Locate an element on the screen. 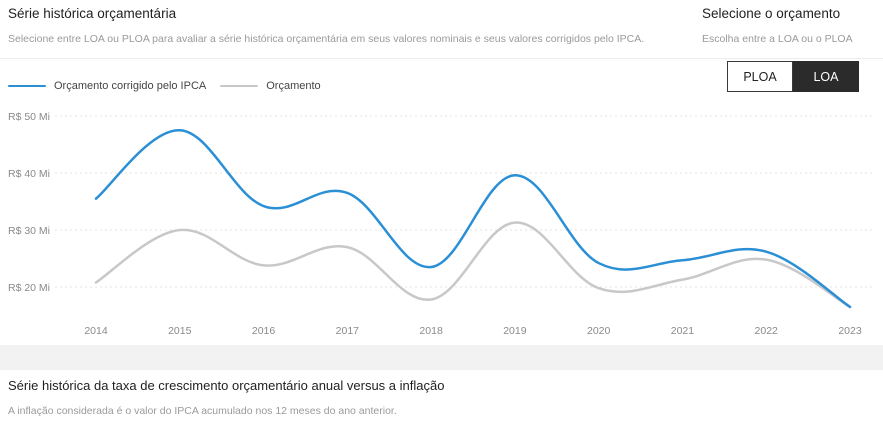  legend-label-corrigido: Orçamento corrigido pelo IPCA is located at coordinates (130, 86).